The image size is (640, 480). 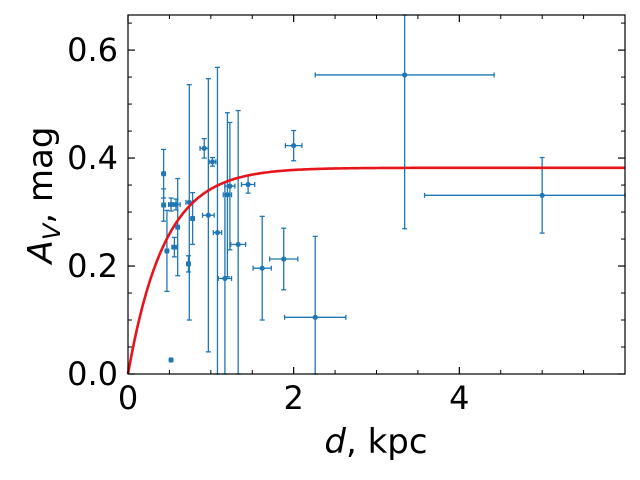 What do you see at coordinates (92, 266) in the screenshot?
I see `y-tick-label: 0.2` at bounding box center [92, 266].